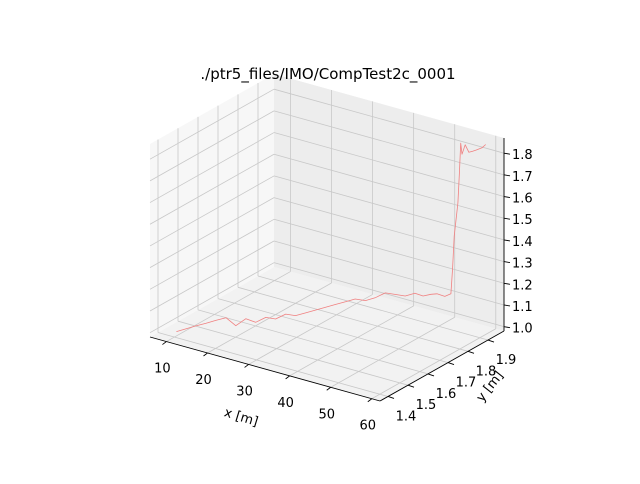  What do you see at coordinates (326, 414) in the screenshot?
I see `x-tick-label: 50` at bounding box center [326, 414].